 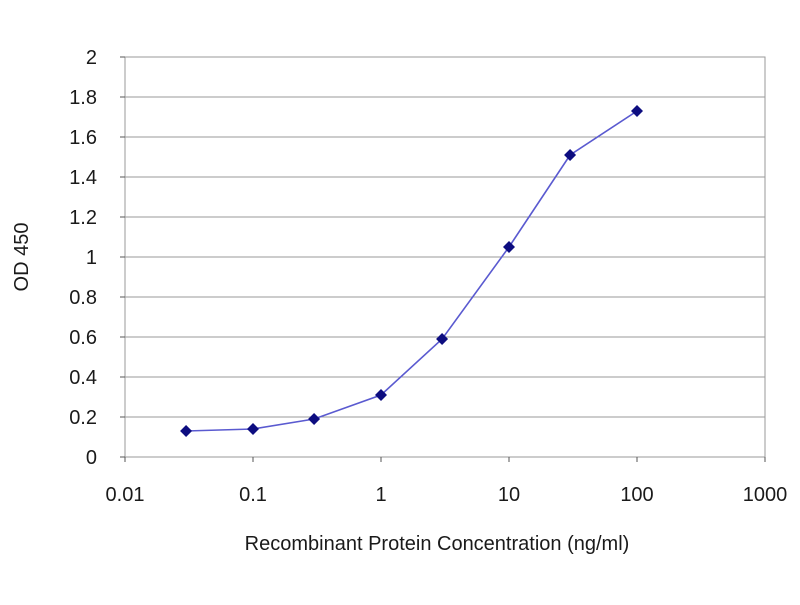 I want to click on x-tick-label: 100, so click(x=636, y=495).